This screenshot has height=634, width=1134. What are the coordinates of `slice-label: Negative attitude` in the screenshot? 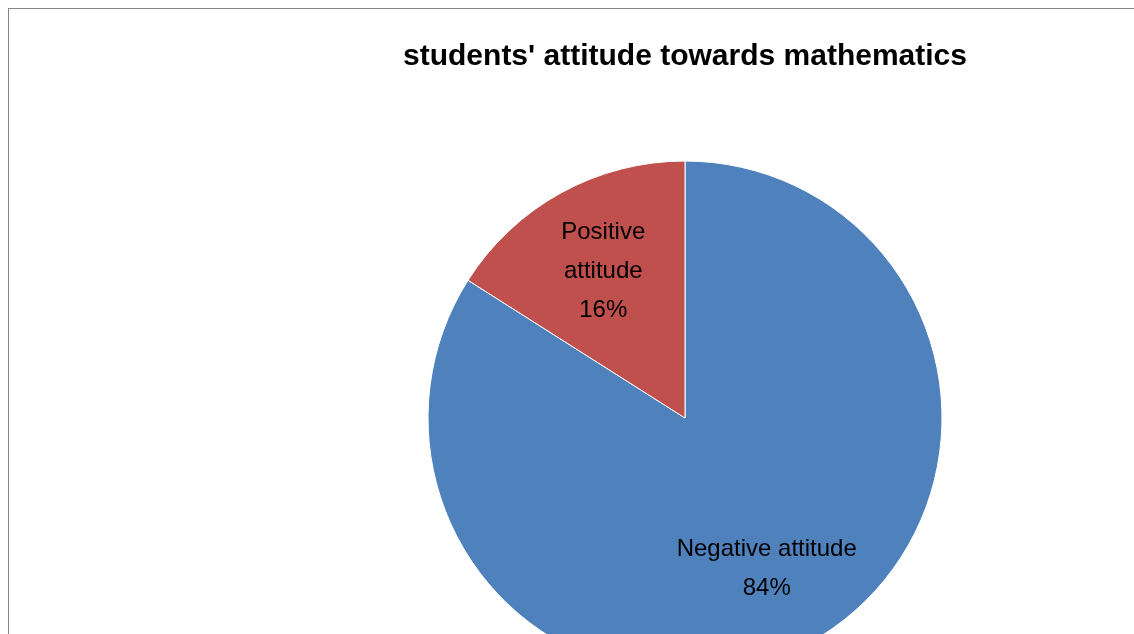 It's located at (766, 547).